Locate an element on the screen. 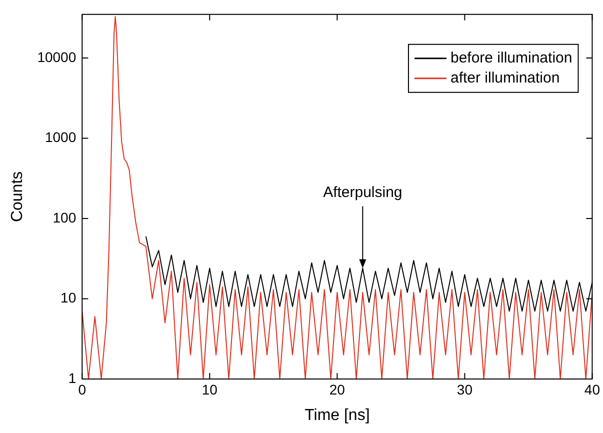 The image size is (603, 433). x-tick-label: 30 is located at coordinates (464, 389).